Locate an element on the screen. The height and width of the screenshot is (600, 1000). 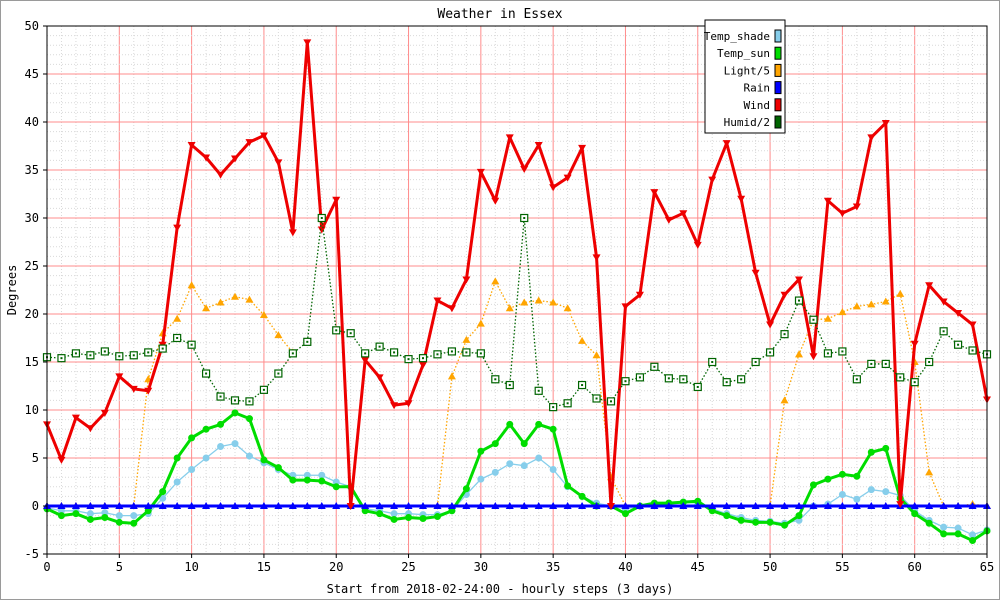
x-tick-label: 60 is located at coordinates (914, 567).